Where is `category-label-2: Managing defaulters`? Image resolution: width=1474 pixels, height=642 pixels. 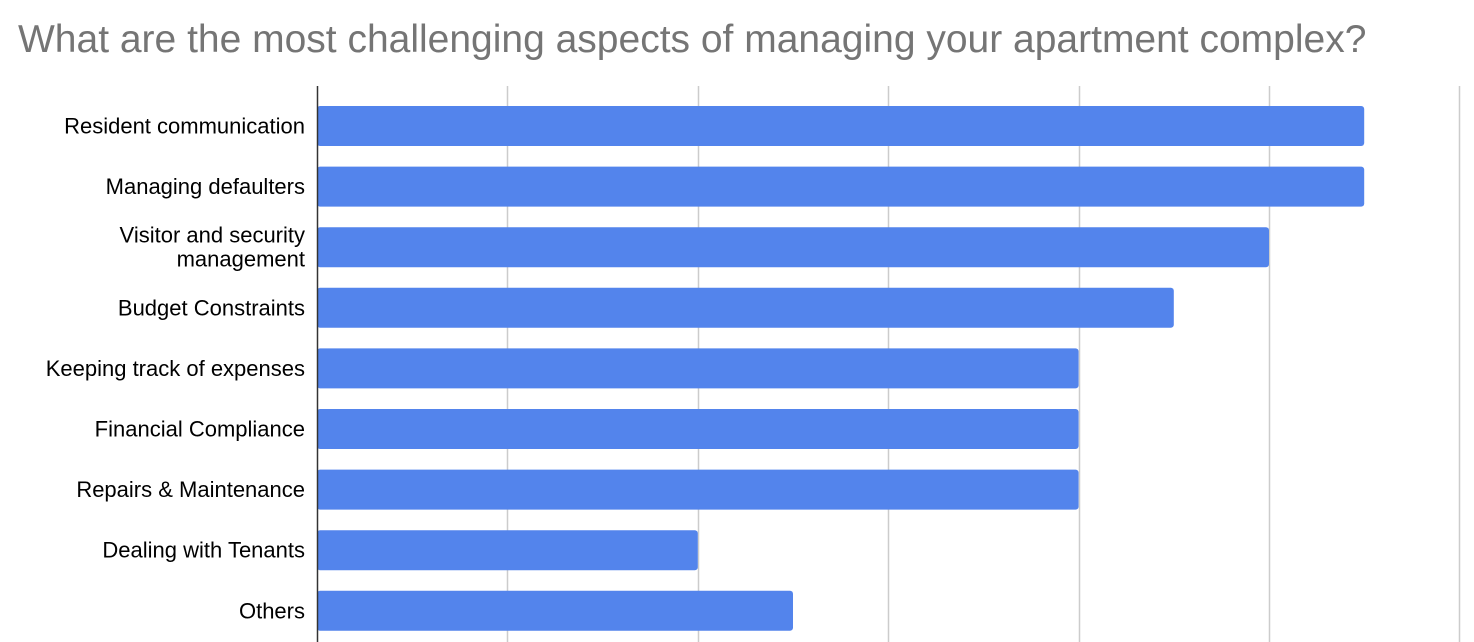
category-label-2: Managing defaulters is located at coordinates (205, 186).